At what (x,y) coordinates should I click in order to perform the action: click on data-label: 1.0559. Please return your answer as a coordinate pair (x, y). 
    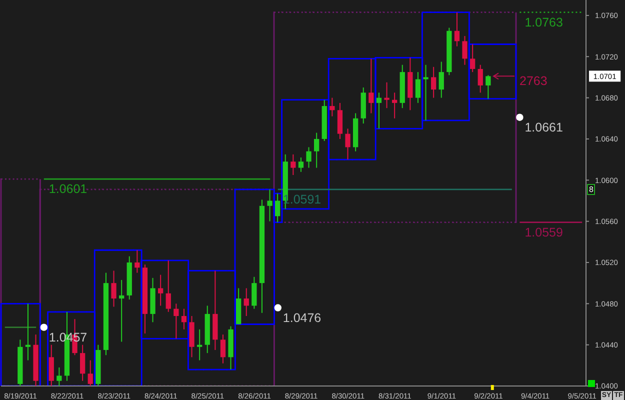
    Looking at the image, I should click on (543, 232).